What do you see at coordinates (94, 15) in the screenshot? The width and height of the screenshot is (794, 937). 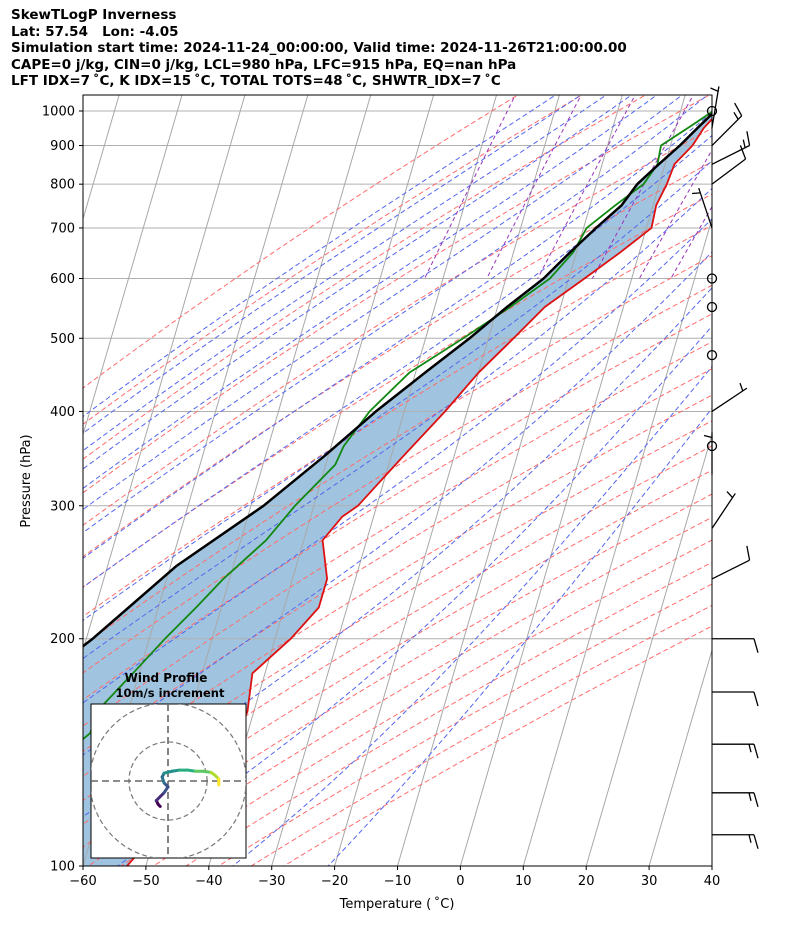 I see `chart-title: SkewTLogP Inverness` at bounding box center [94, 15].